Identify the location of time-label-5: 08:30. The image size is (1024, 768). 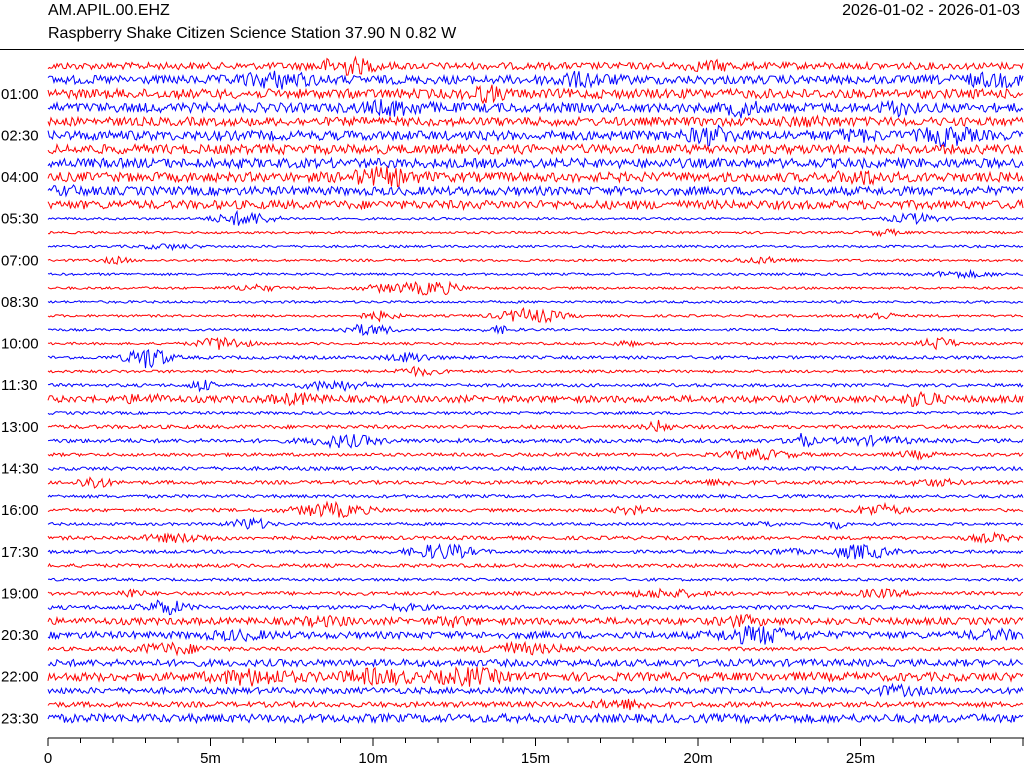
(20, 302).